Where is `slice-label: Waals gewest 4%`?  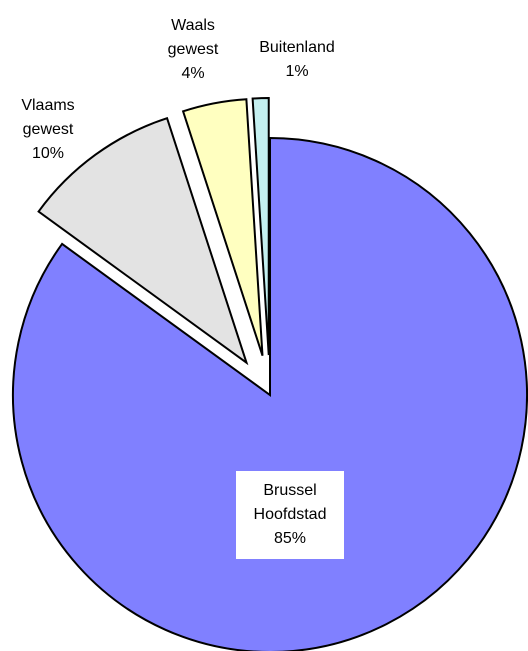
slice-label: Waals gewest 4% is located at coordinates (193, 50).